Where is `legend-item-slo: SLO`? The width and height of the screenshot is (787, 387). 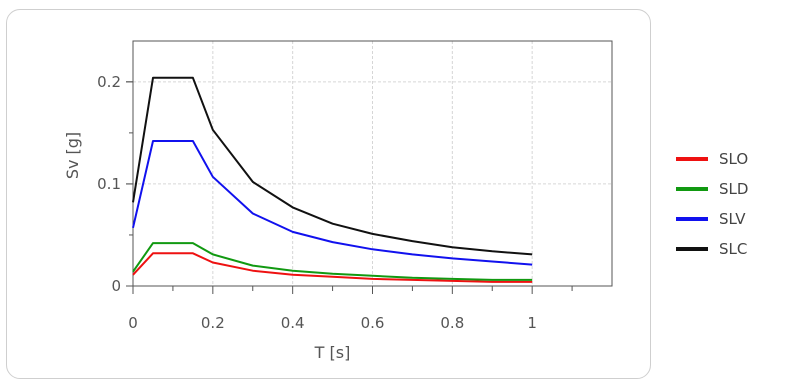
legend-item-slo: SLO is located at coordinates (712, 159).